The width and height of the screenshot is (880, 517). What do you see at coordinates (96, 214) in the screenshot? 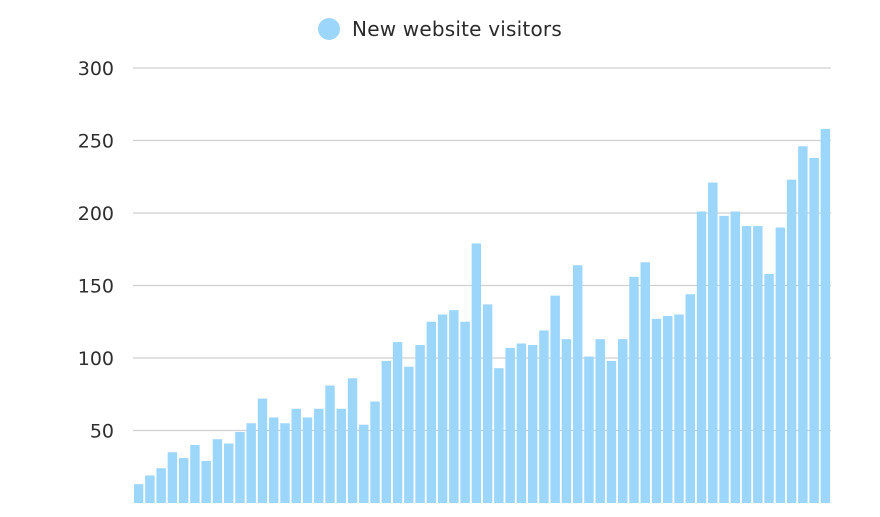
I see `y-tick-label: 200` at bounding box center [96, 214].